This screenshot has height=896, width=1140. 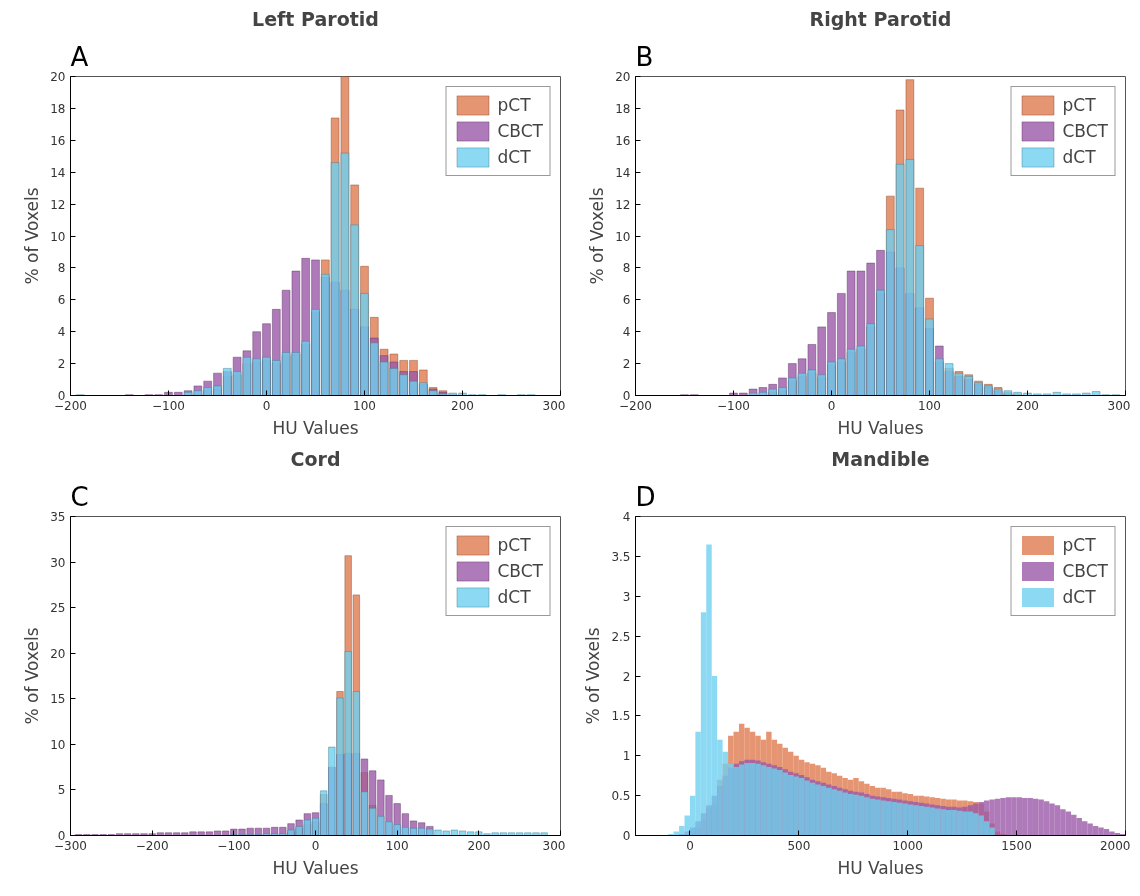 What do you see at coordinates (626, 596) in the screenshot?
I see `y-tick-label: 3` at bounding box center [626, 596].